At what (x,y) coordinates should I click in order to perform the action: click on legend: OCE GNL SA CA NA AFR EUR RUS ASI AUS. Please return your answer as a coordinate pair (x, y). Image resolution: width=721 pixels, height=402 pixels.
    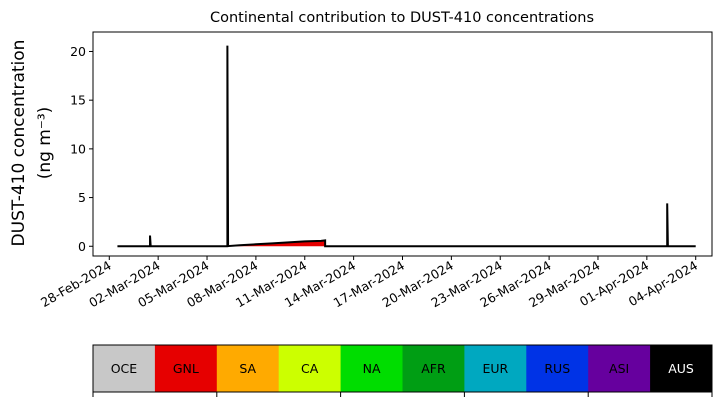
    Looking at the image, I should click on (402, 370).